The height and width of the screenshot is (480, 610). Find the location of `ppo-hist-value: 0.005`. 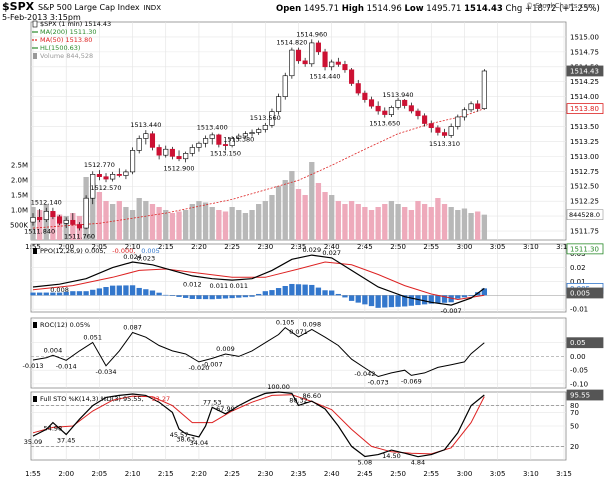

ppo-hist-value: 0.005 is located at coordinates (150, 251).